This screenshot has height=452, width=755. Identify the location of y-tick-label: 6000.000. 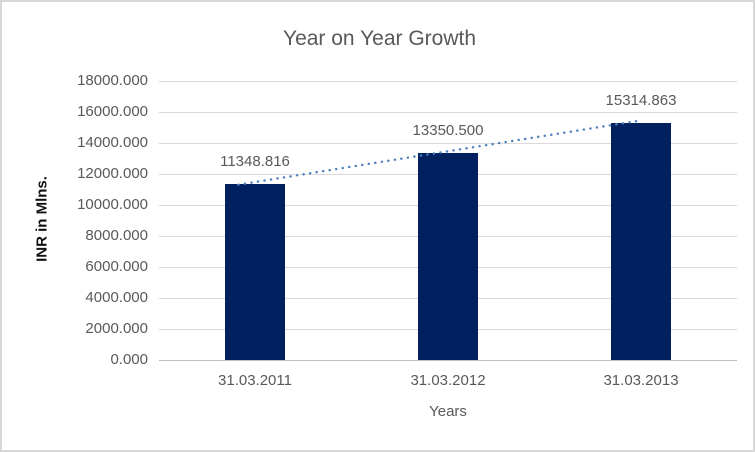
(116, 266).